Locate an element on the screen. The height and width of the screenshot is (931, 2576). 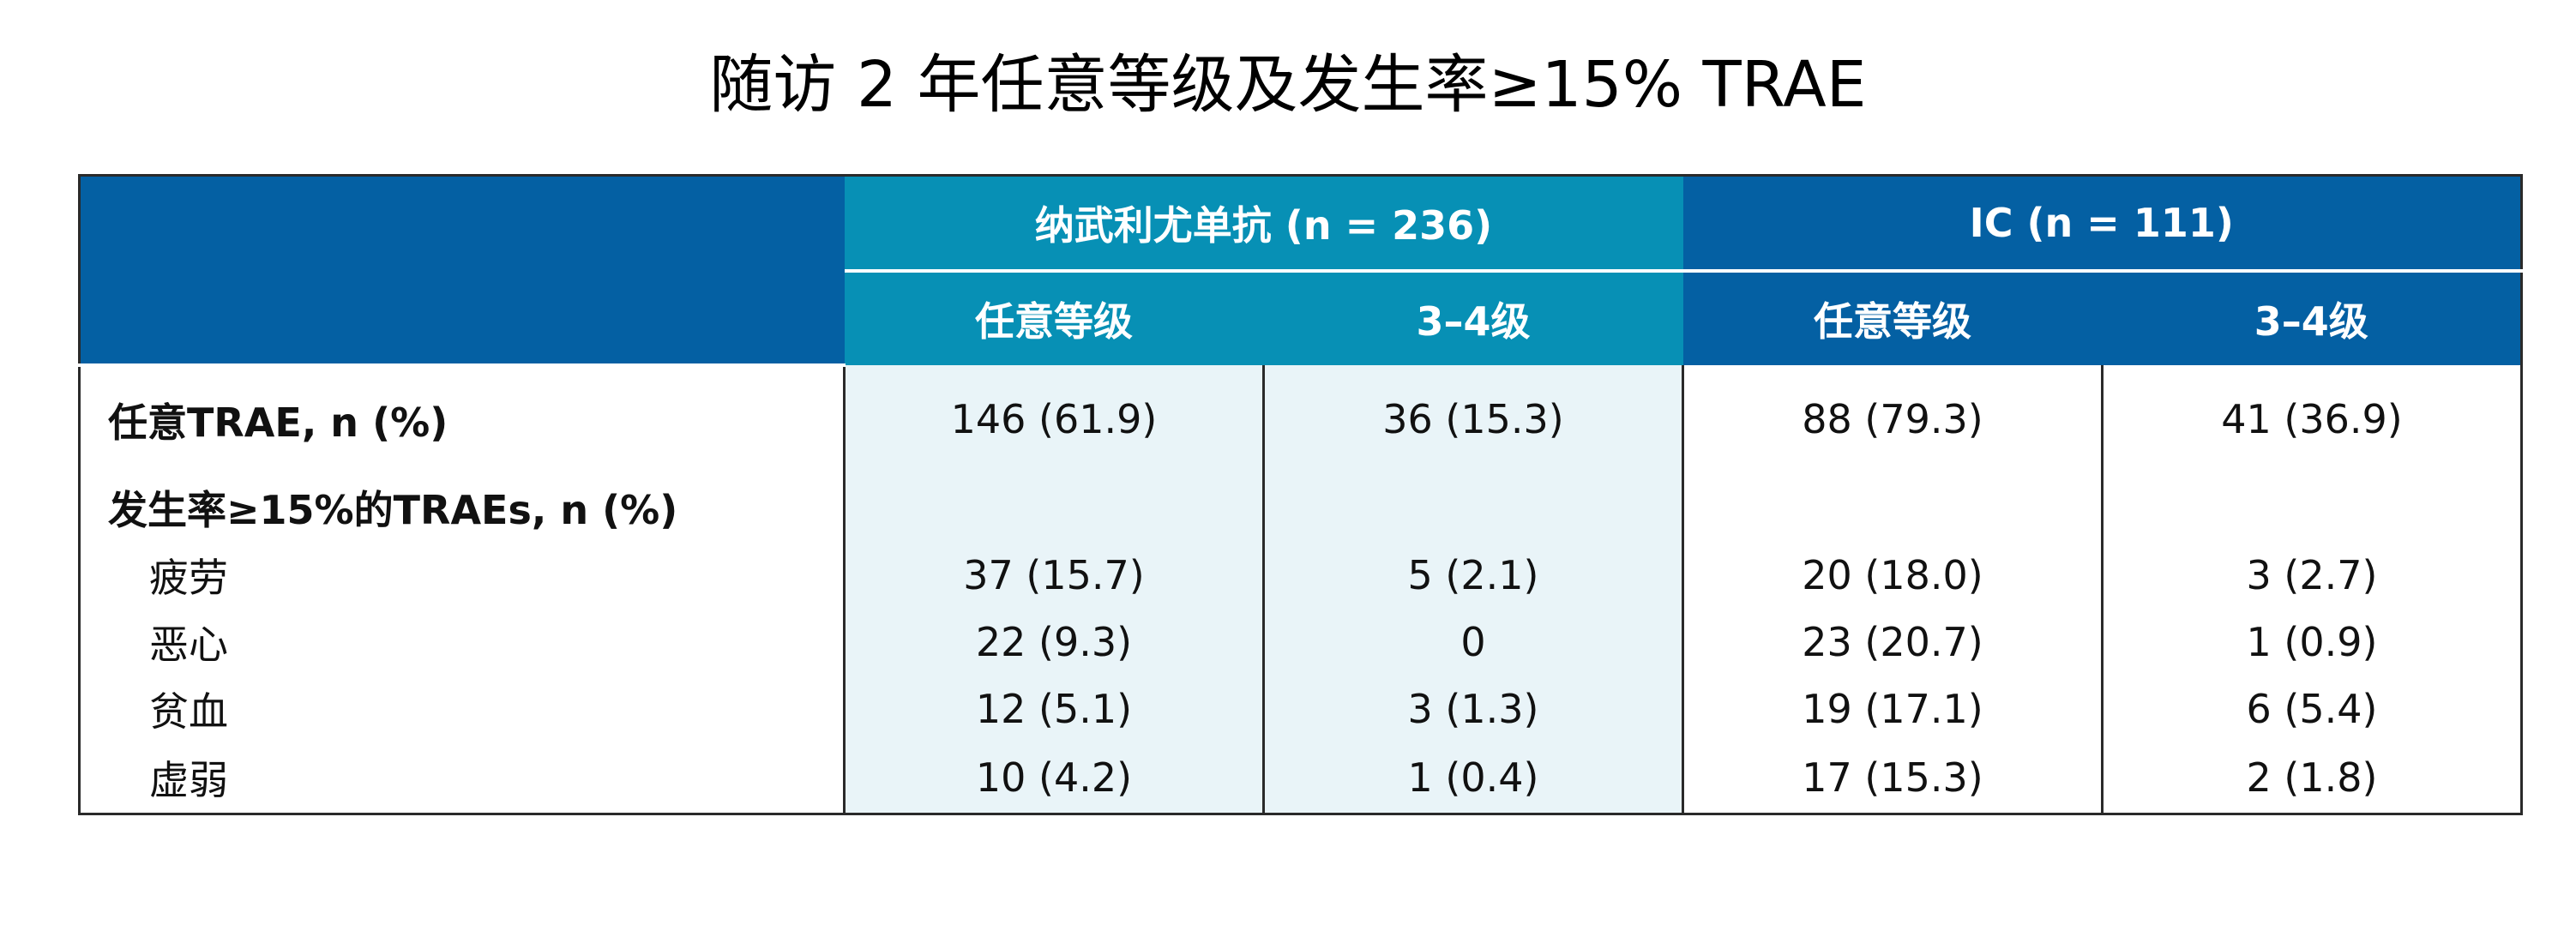
cell-value: 3 (2.7) is located at coordinates (2311, 575).